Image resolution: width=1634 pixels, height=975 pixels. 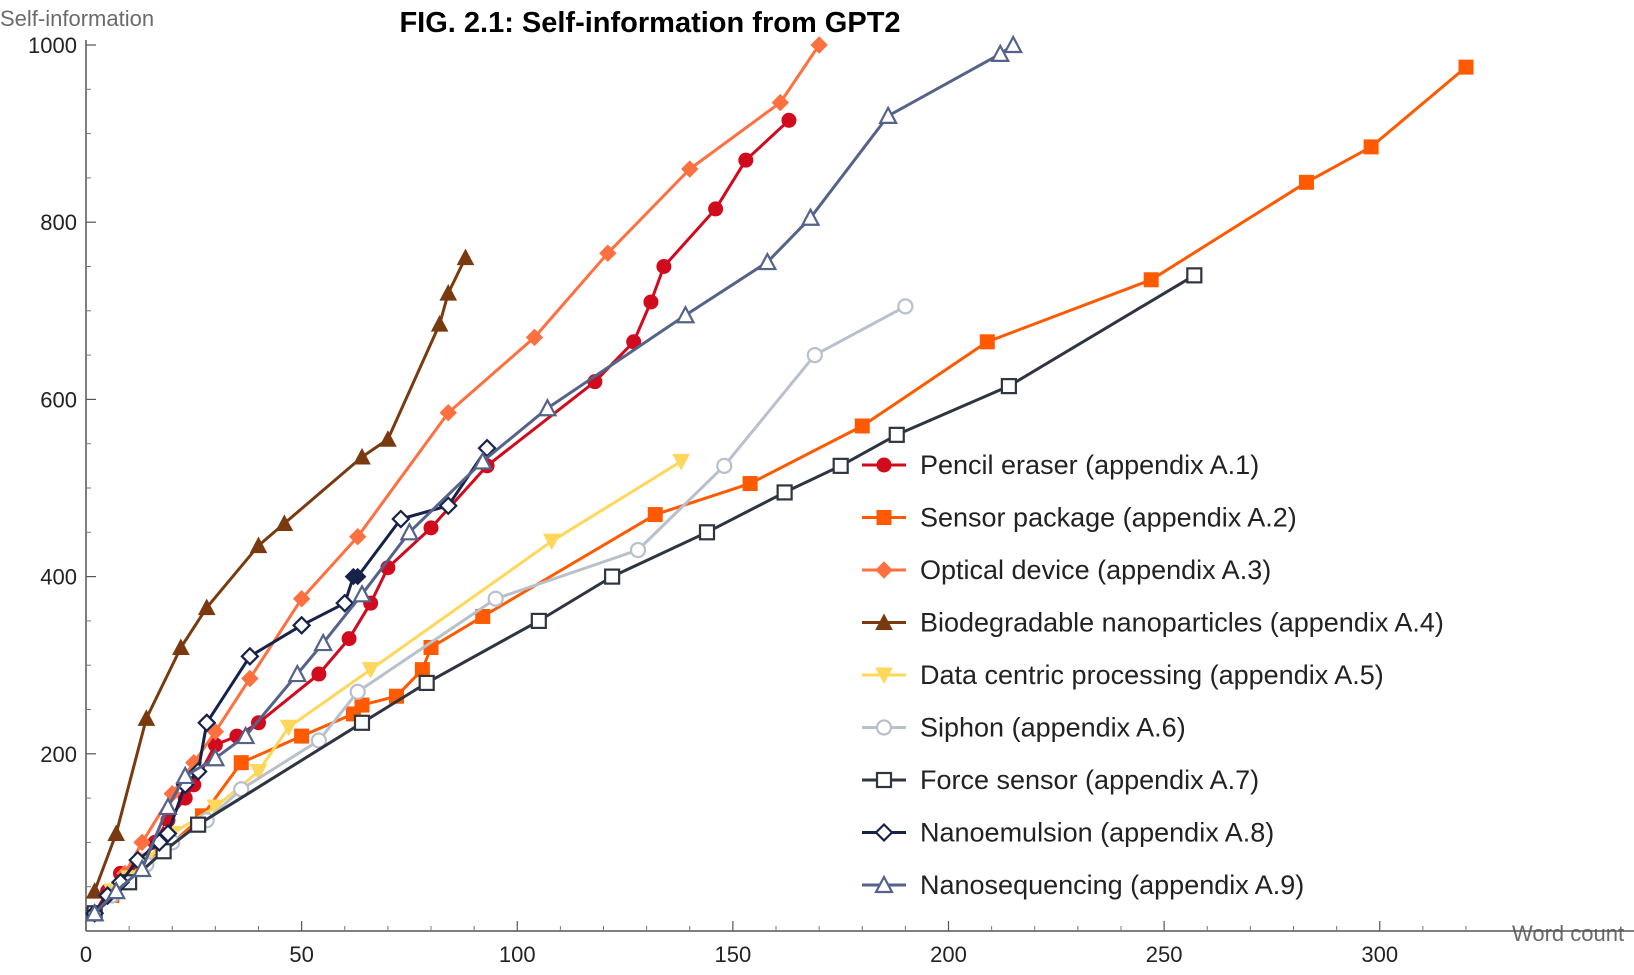 I want to click on y-tick-label: 400, so click(x=58, y=577).